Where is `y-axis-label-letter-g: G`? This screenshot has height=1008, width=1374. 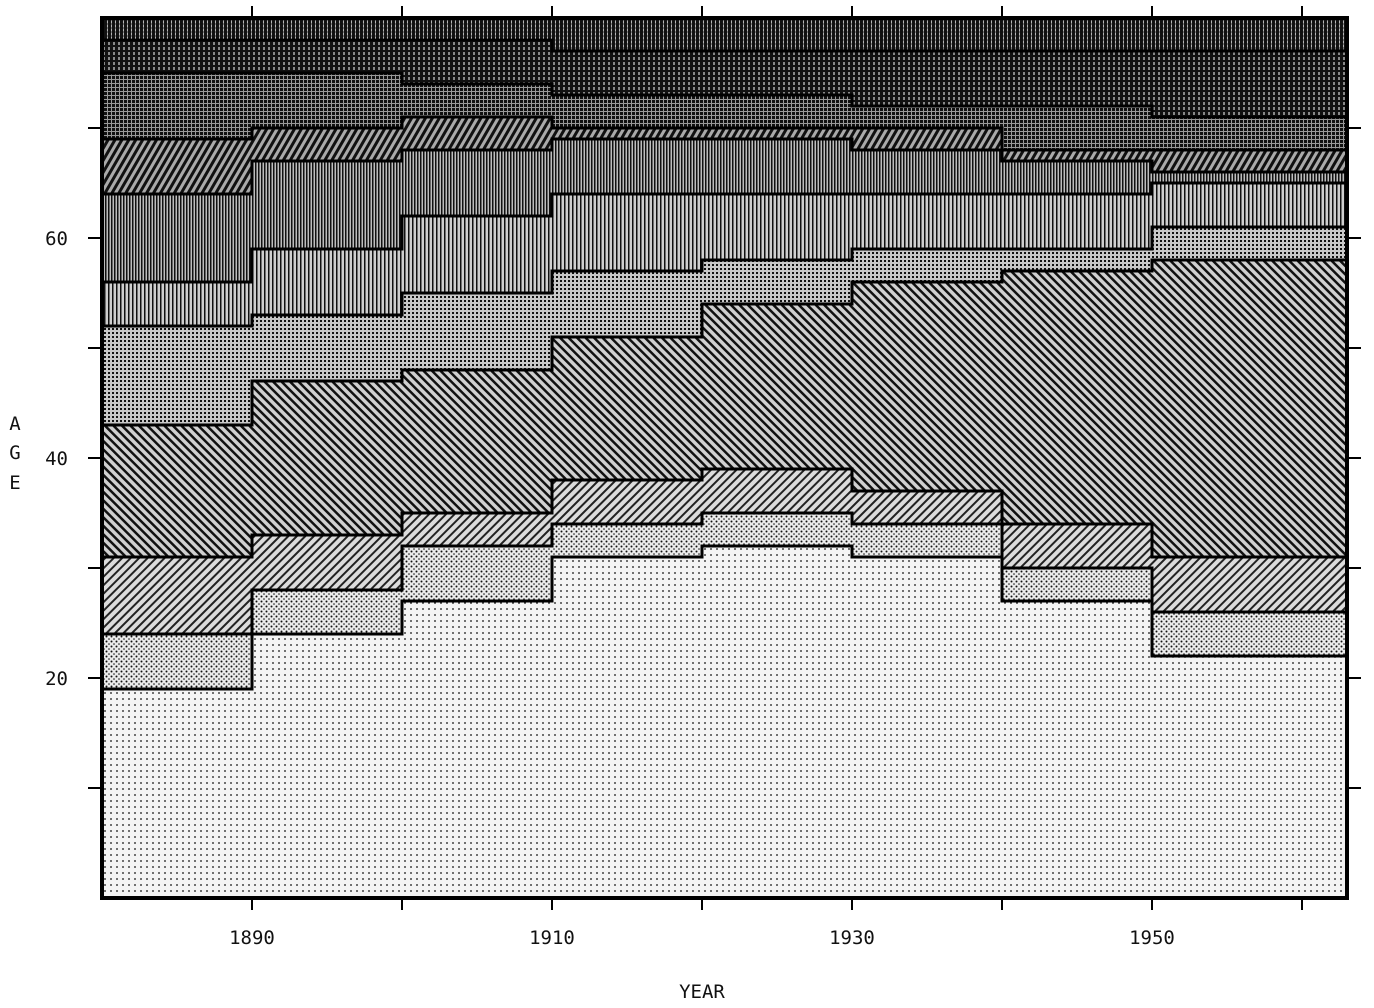
y-axis-label-letter-g: G is located at coordinates (14, 453).